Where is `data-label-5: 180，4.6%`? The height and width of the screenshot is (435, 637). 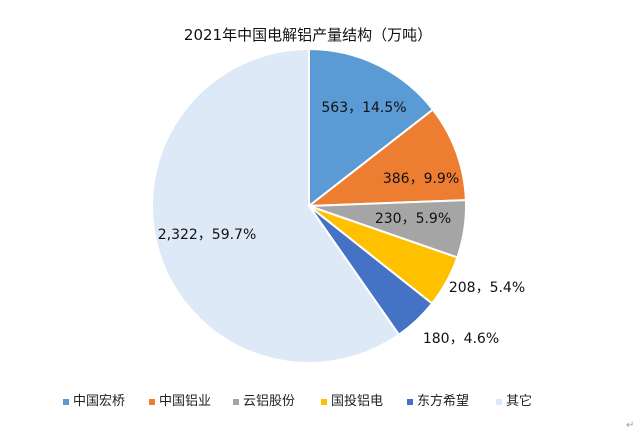
data-label-5: 180，4.6% is located at coordinates (461, 339).